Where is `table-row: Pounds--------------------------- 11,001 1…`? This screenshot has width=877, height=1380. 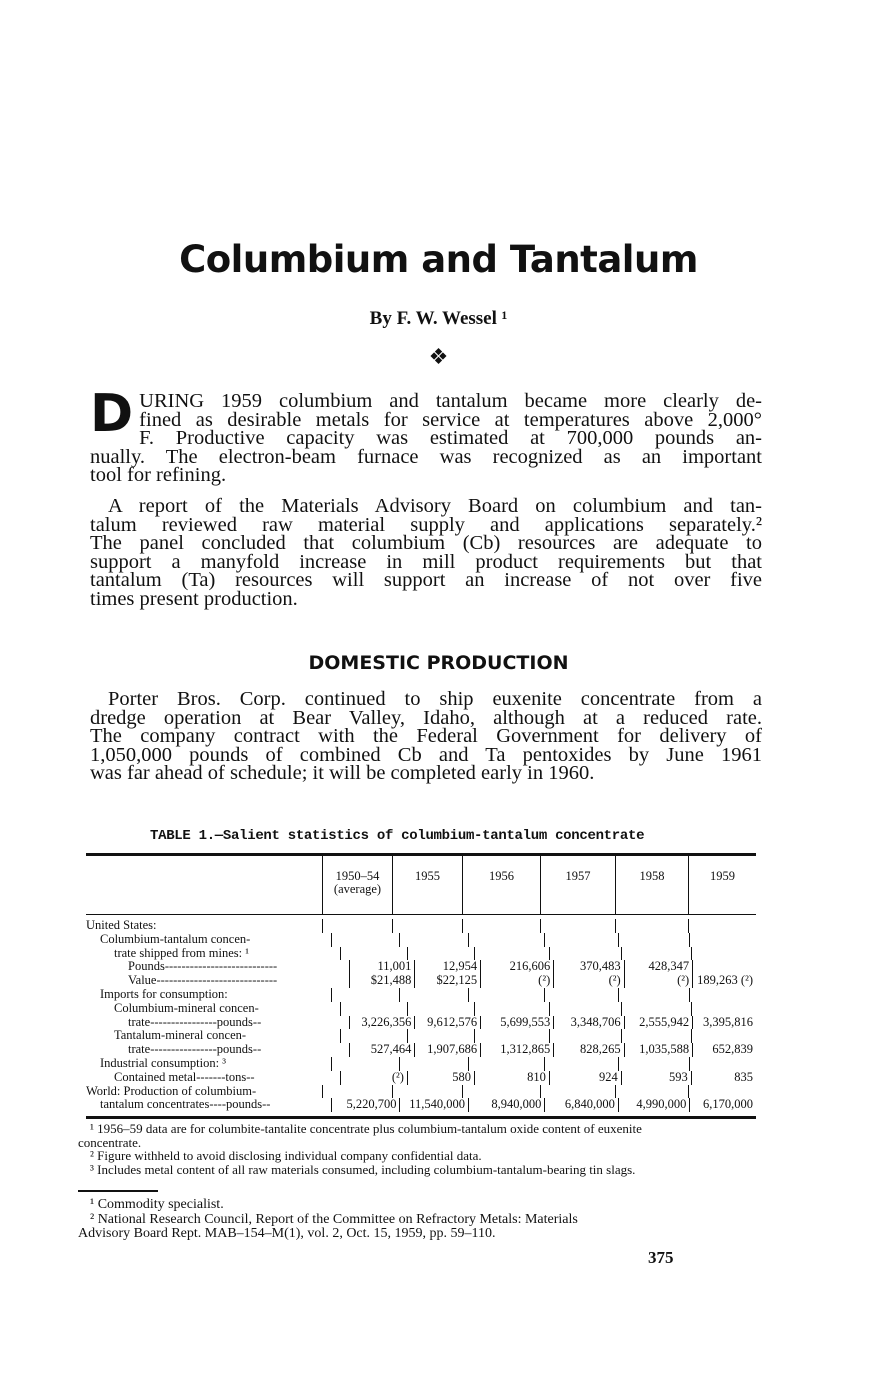 table-row: Pounds--------------------------- 11,001 1… is located at coordinates (421, 967).